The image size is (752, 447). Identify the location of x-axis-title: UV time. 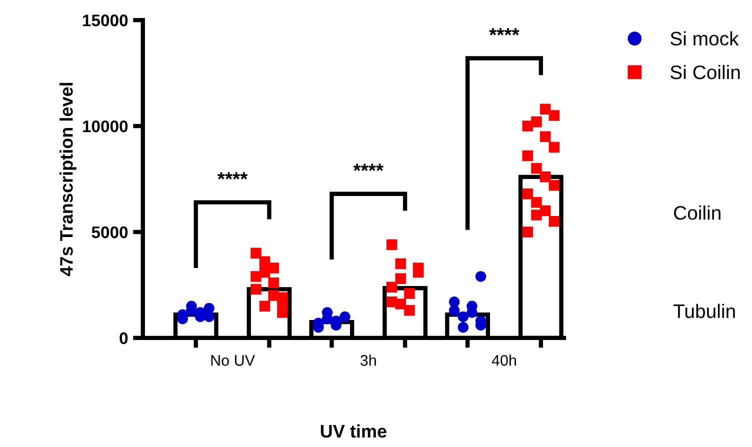
(353, 431).